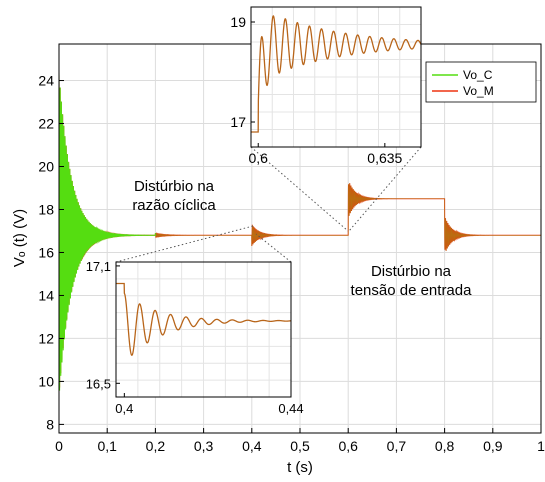 Image resolution: width=545 pixels, height=482 pixels. Describe the element at coordinates (300, 467) in the screenshot. I see `x-axis-label: t (s)` at that location.